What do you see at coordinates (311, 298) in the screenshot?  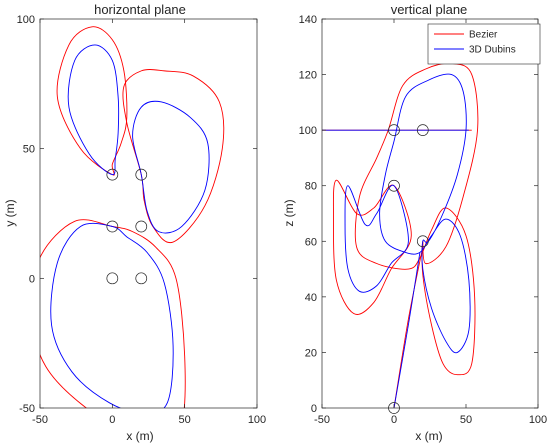 I see `y-tick-label: 40` at bounding box center [311, 298].